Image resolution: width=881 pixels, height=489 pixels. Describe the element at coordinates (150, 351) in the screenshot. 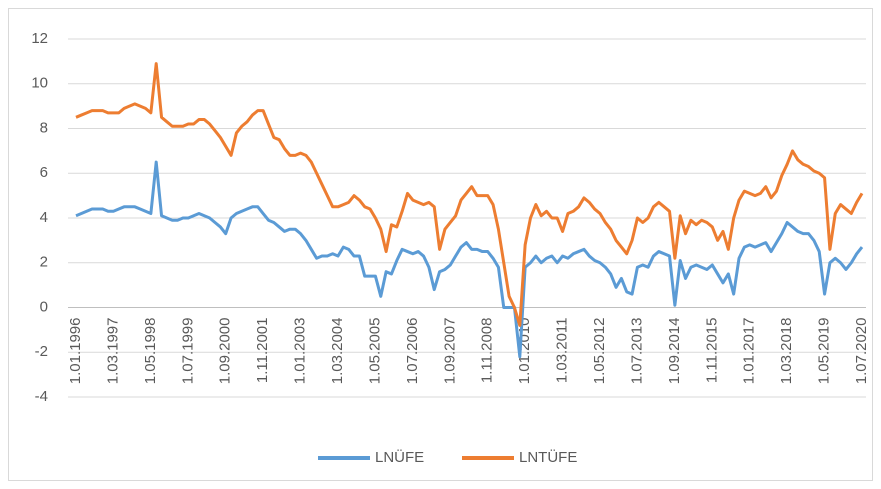

I see `x-tick-label: 1.05.1998` at that location.